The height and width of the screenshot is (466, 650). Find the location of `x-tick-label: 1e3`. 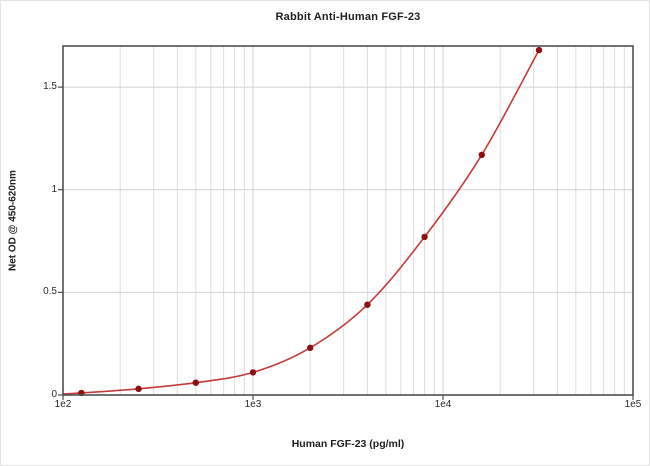

x-tick-label: 1e3 is located at coordinates (253, 404).